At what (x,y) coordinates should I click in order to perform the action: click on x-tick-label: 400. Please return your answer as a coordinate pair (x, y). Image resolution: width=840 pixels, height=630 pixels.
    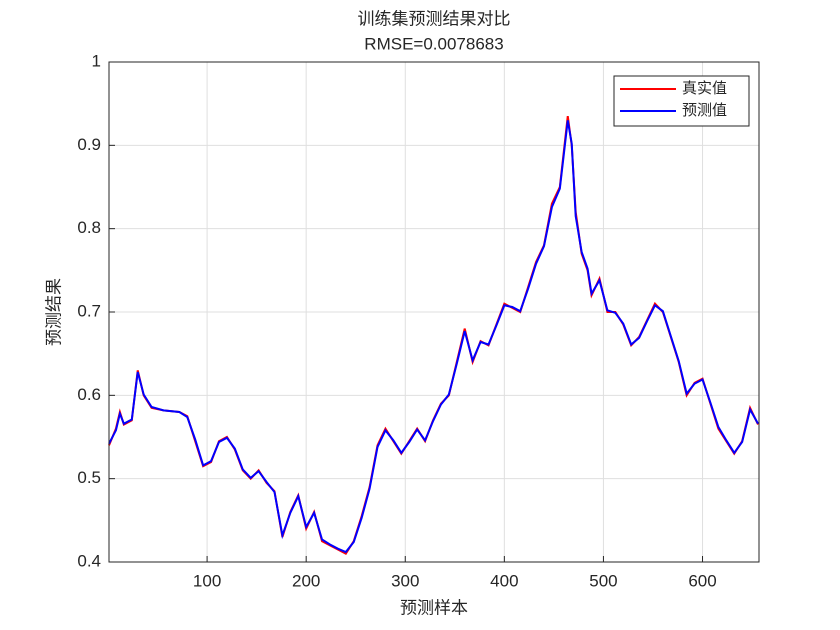
    Looking at the image, I should click on (504, 580).